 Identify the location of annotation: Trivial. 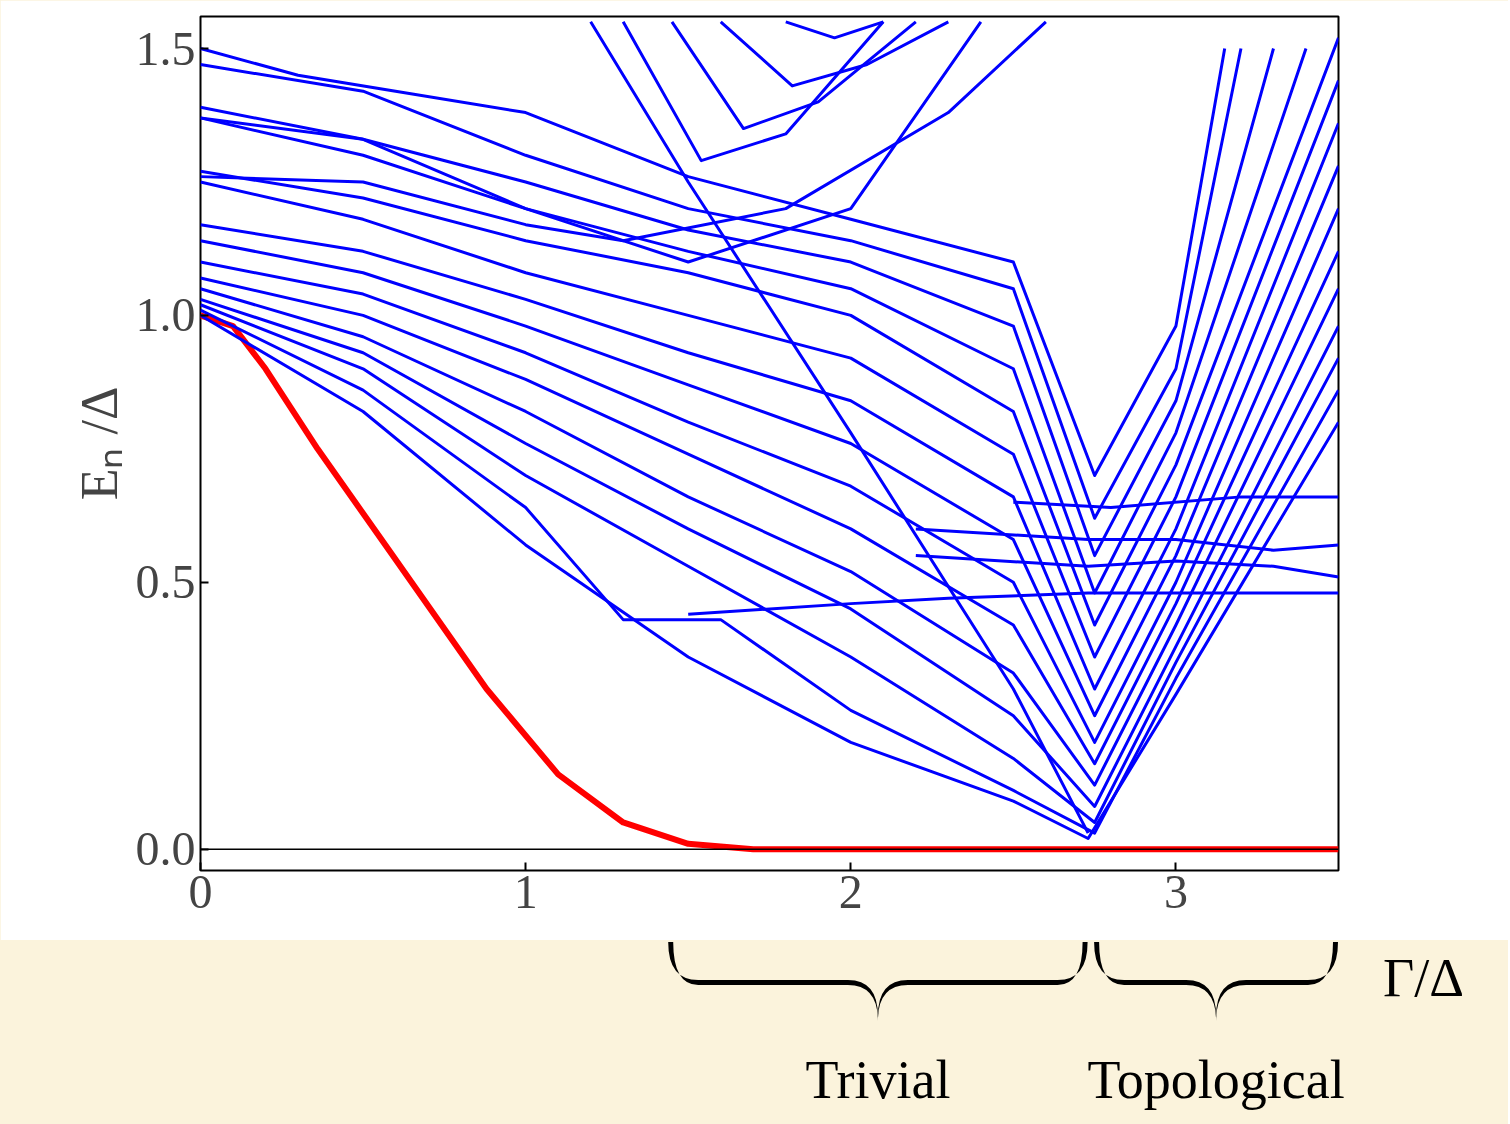
(878, 1080).